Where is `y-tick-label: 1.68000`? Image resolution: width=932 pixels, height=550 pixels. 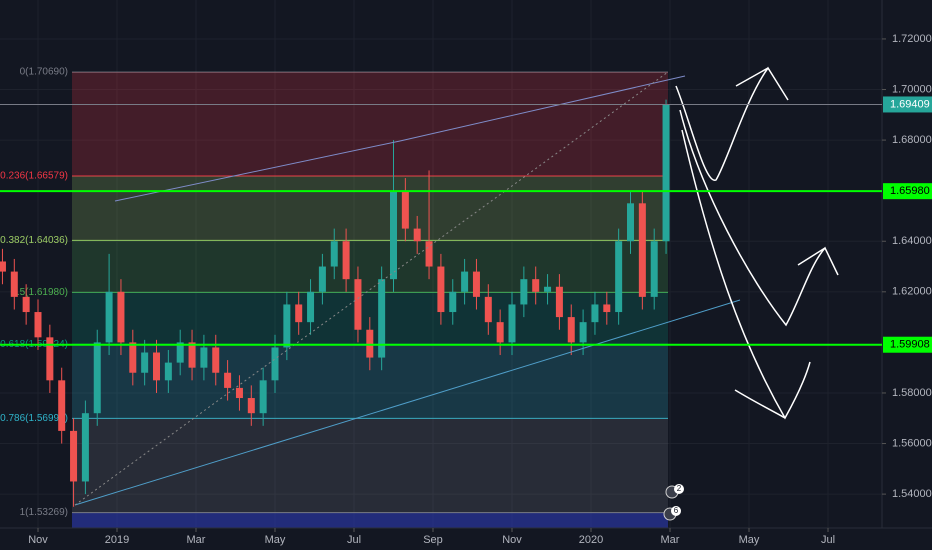 y-tick-label: 1.68000 is located at coordinates (912, 140).